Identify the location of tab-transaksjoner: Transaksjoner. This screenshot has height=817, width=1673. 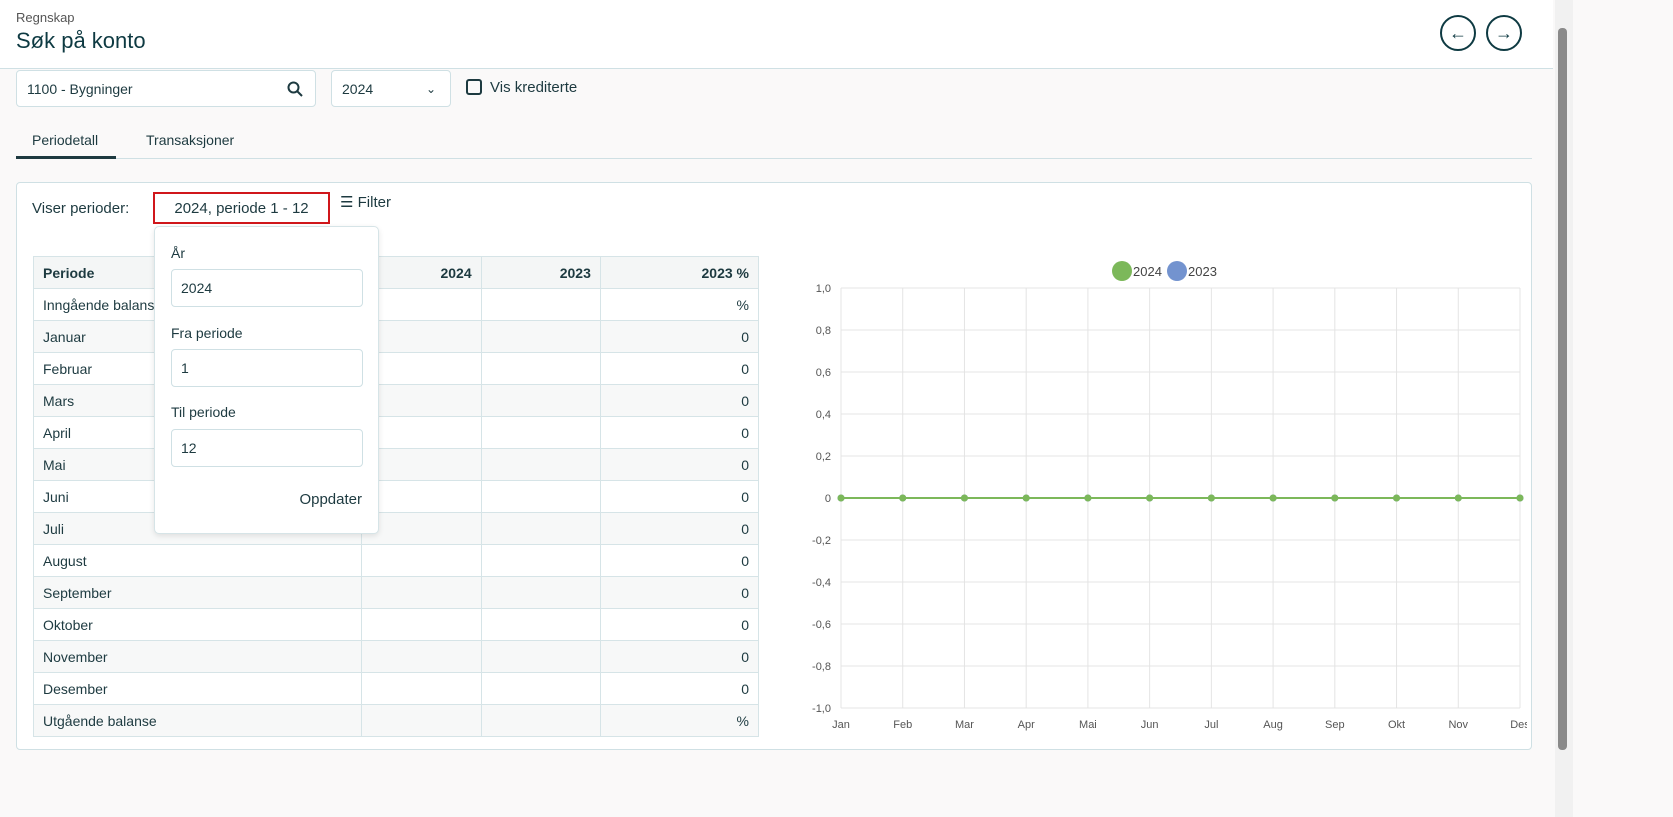
(190, 140).